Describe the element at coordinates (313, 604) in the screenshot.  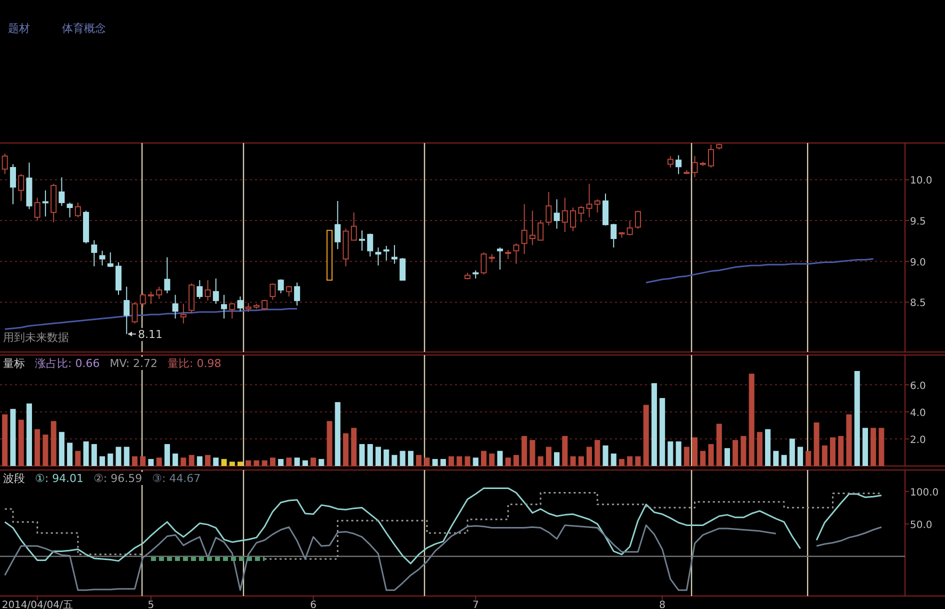
I see `x-tick-label: 6` at that location.